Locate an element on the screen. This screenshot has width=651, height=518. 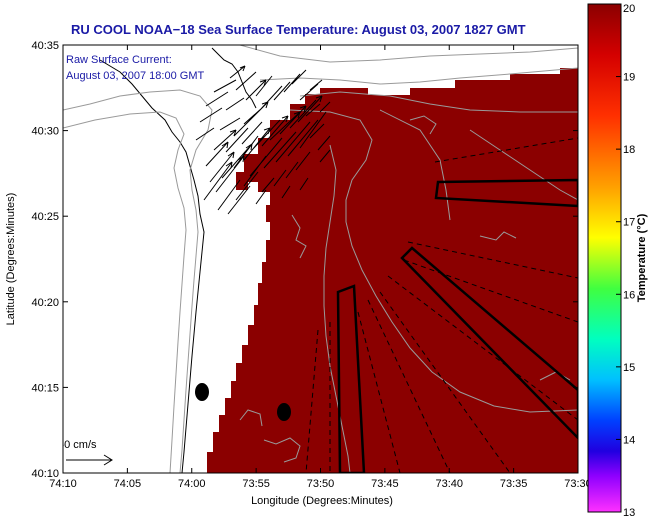
box-top-right is located at coordinates (506, 193).